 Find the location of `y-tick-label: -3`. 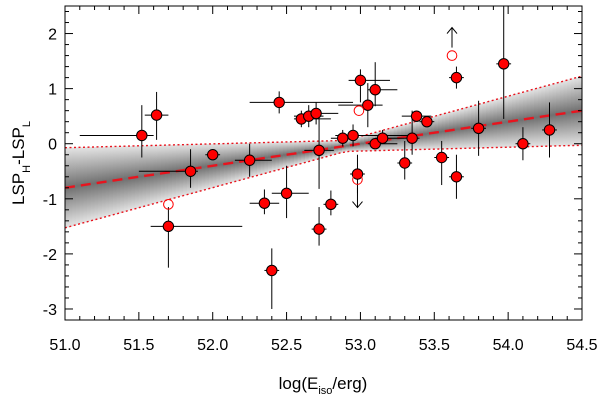

y-tick-label: -3 is located at coordinates (50, 310).